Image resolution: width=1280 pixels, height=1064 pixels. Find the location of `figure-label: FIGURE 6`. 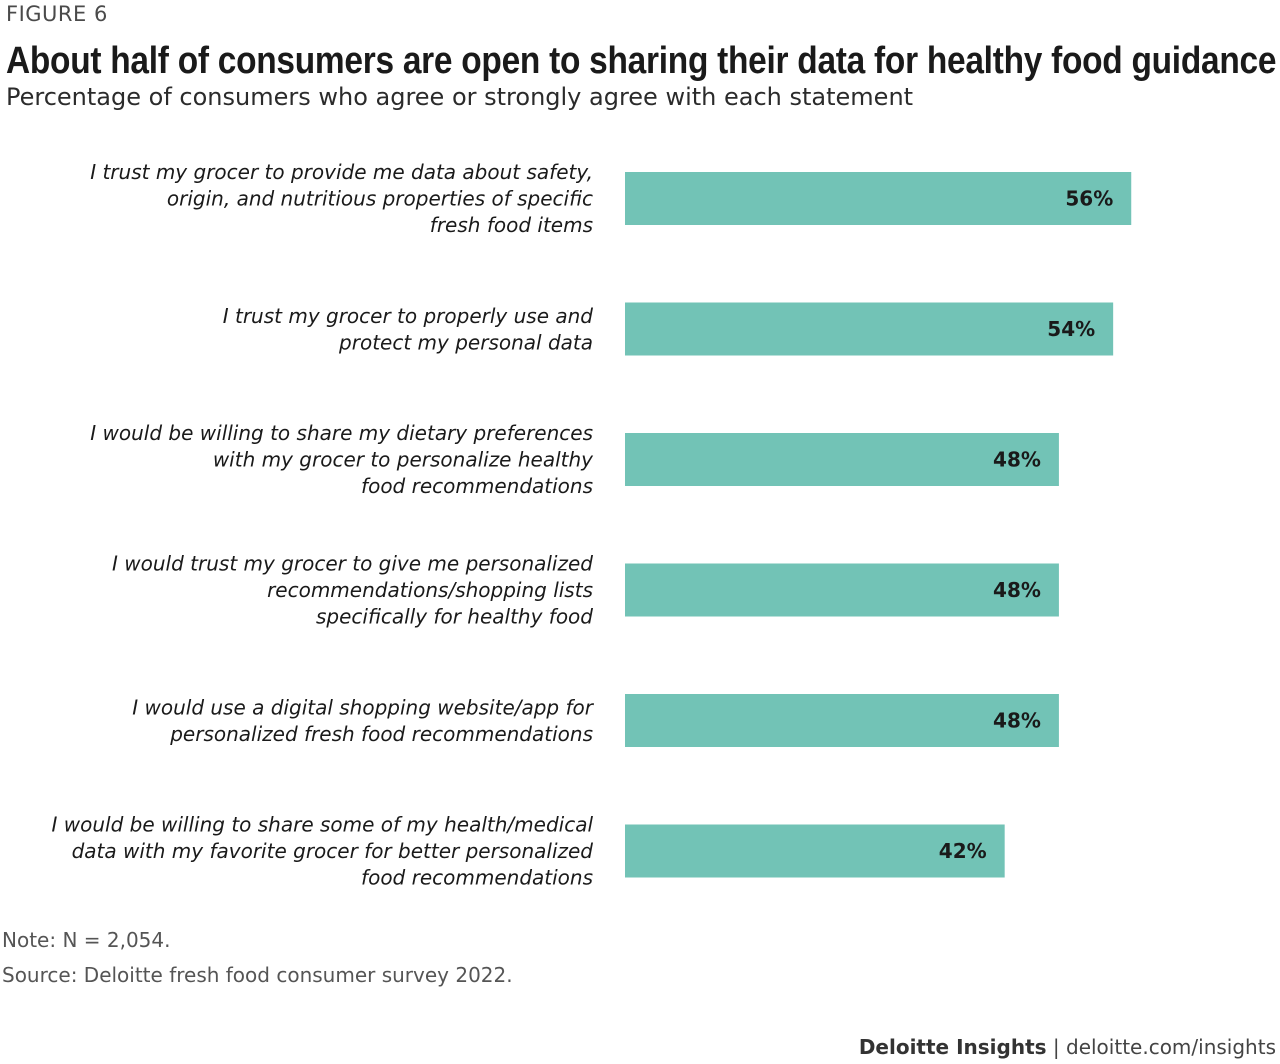

figure-label: FIGURE 6 is located at coordinates (57, 14).